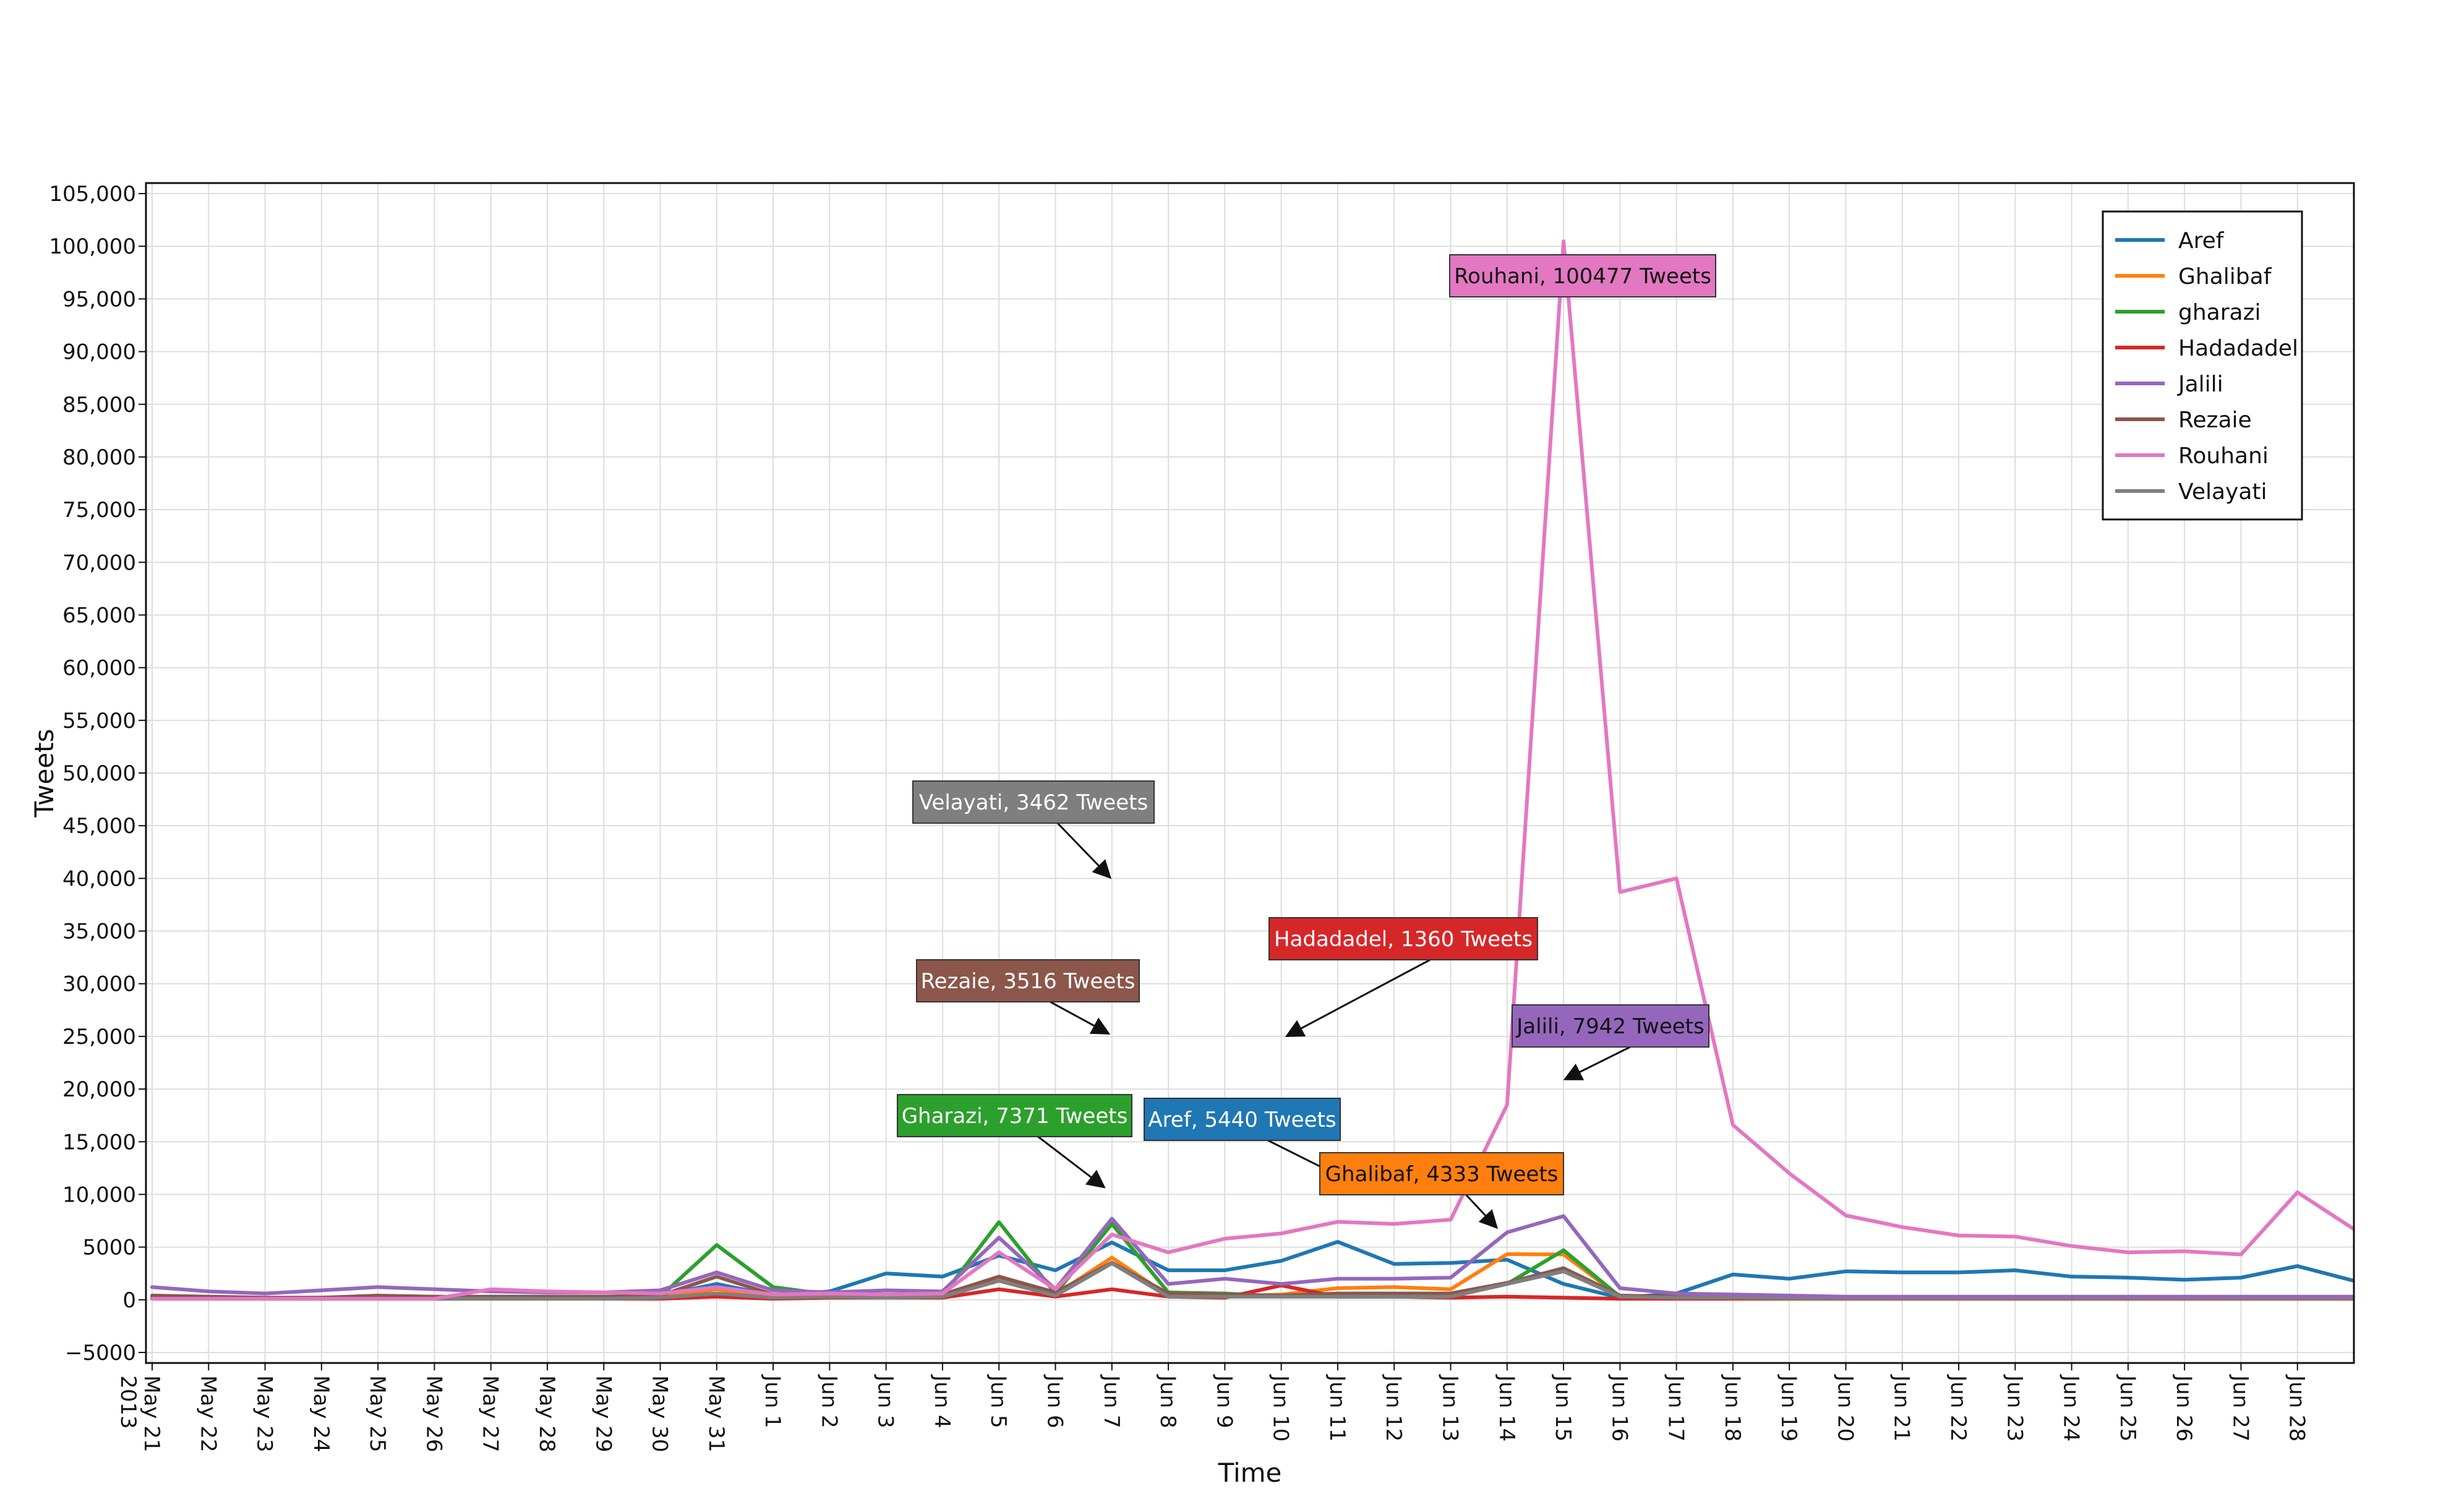 This screenshot has height=1491, width=2464. Describe the element at coordinates (264, 1413) in the screenshot. I see `x-tick-label: May 23` at that location.